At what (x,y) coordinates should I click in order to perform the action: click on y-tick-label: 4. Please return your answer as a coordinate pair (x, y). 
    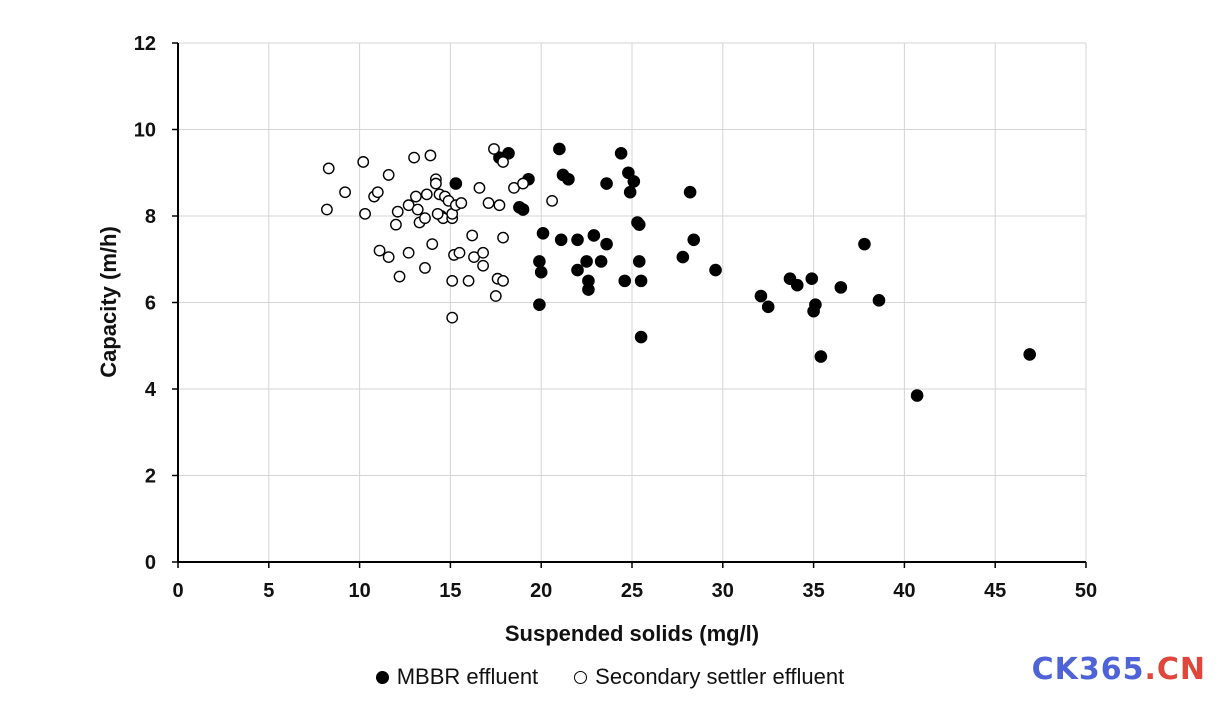
    Looking at the image, I should click on (151, 390).